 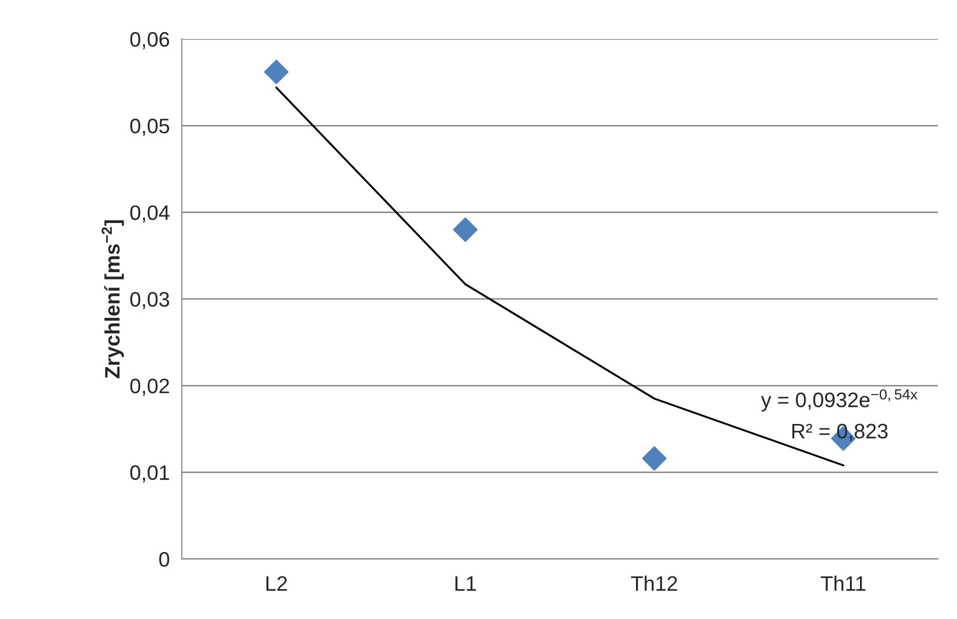 What do you see at coordinates (150, 127) in the screenshot?
I see `y-tick-label: 0,05` at bounding box center [150, 127].